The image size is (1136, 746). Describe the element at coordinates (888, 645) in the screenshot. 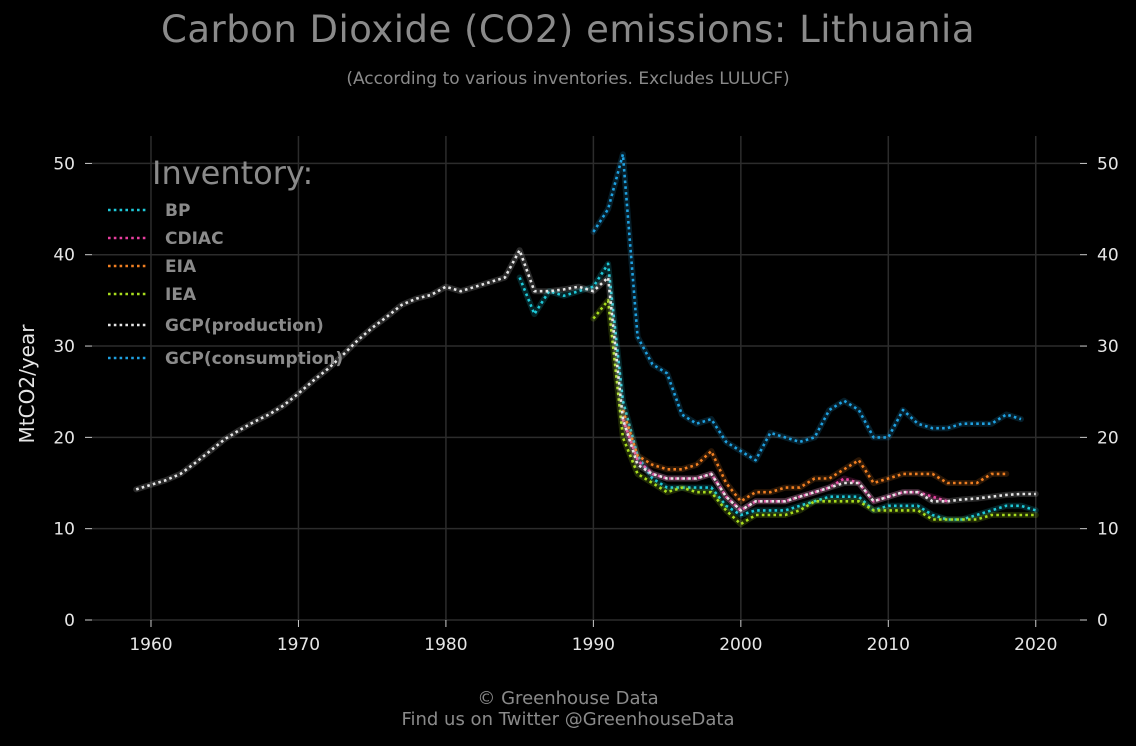

I see `x-tick-label: 2010` at that location.